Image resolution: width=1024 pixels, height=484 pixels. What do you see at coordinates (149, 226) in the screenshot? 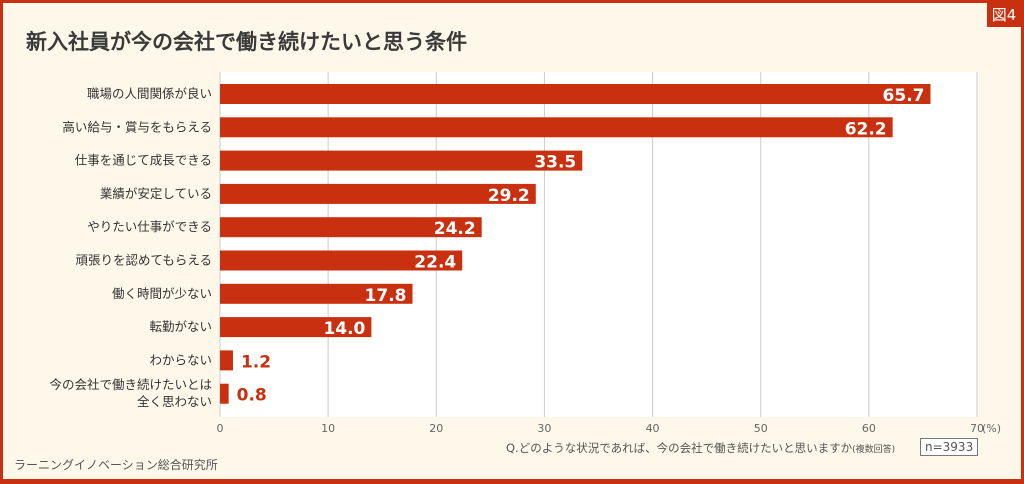
I see `category-label: やりたい仕事ができる` at bounding box center [149, 226].